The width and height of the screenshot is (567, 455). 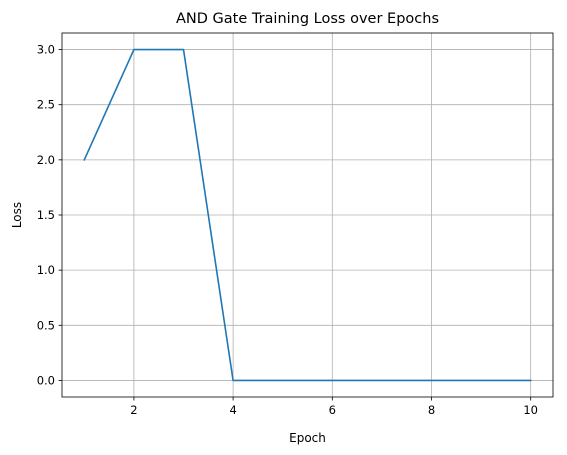 I want to click on y-tick-label: 3.0, so click(x=46, y=50).